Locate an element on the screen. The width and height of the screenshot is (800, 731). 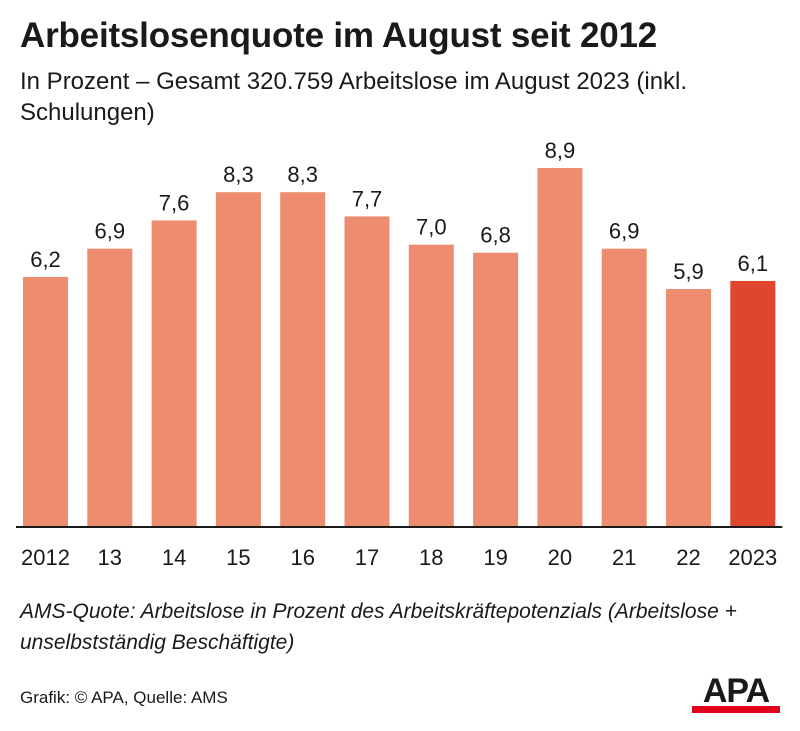
value-label-2012: 6,2 is located at coordinates (45, 259).